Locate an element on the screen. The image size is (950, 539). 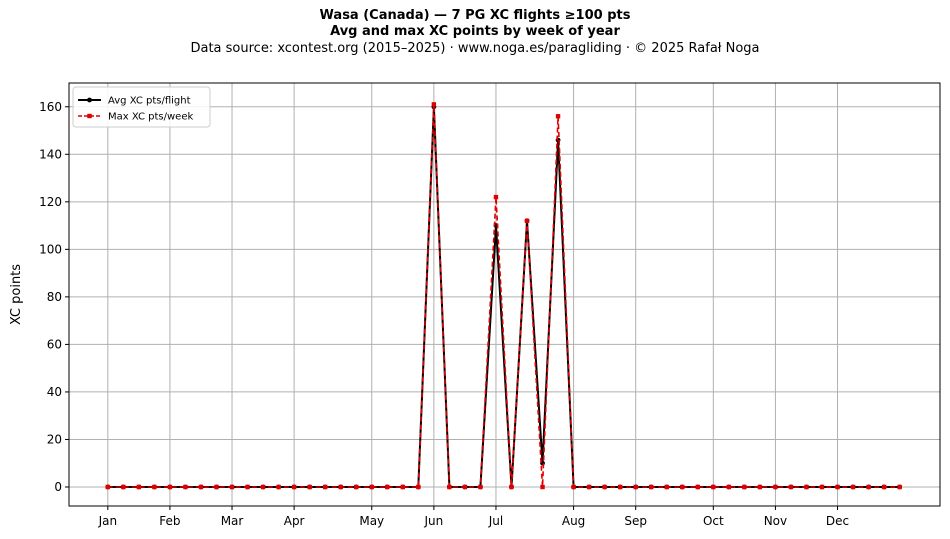
chart-subtitle: Avg and max XC points by week of year is located at coordinates (475, 31).